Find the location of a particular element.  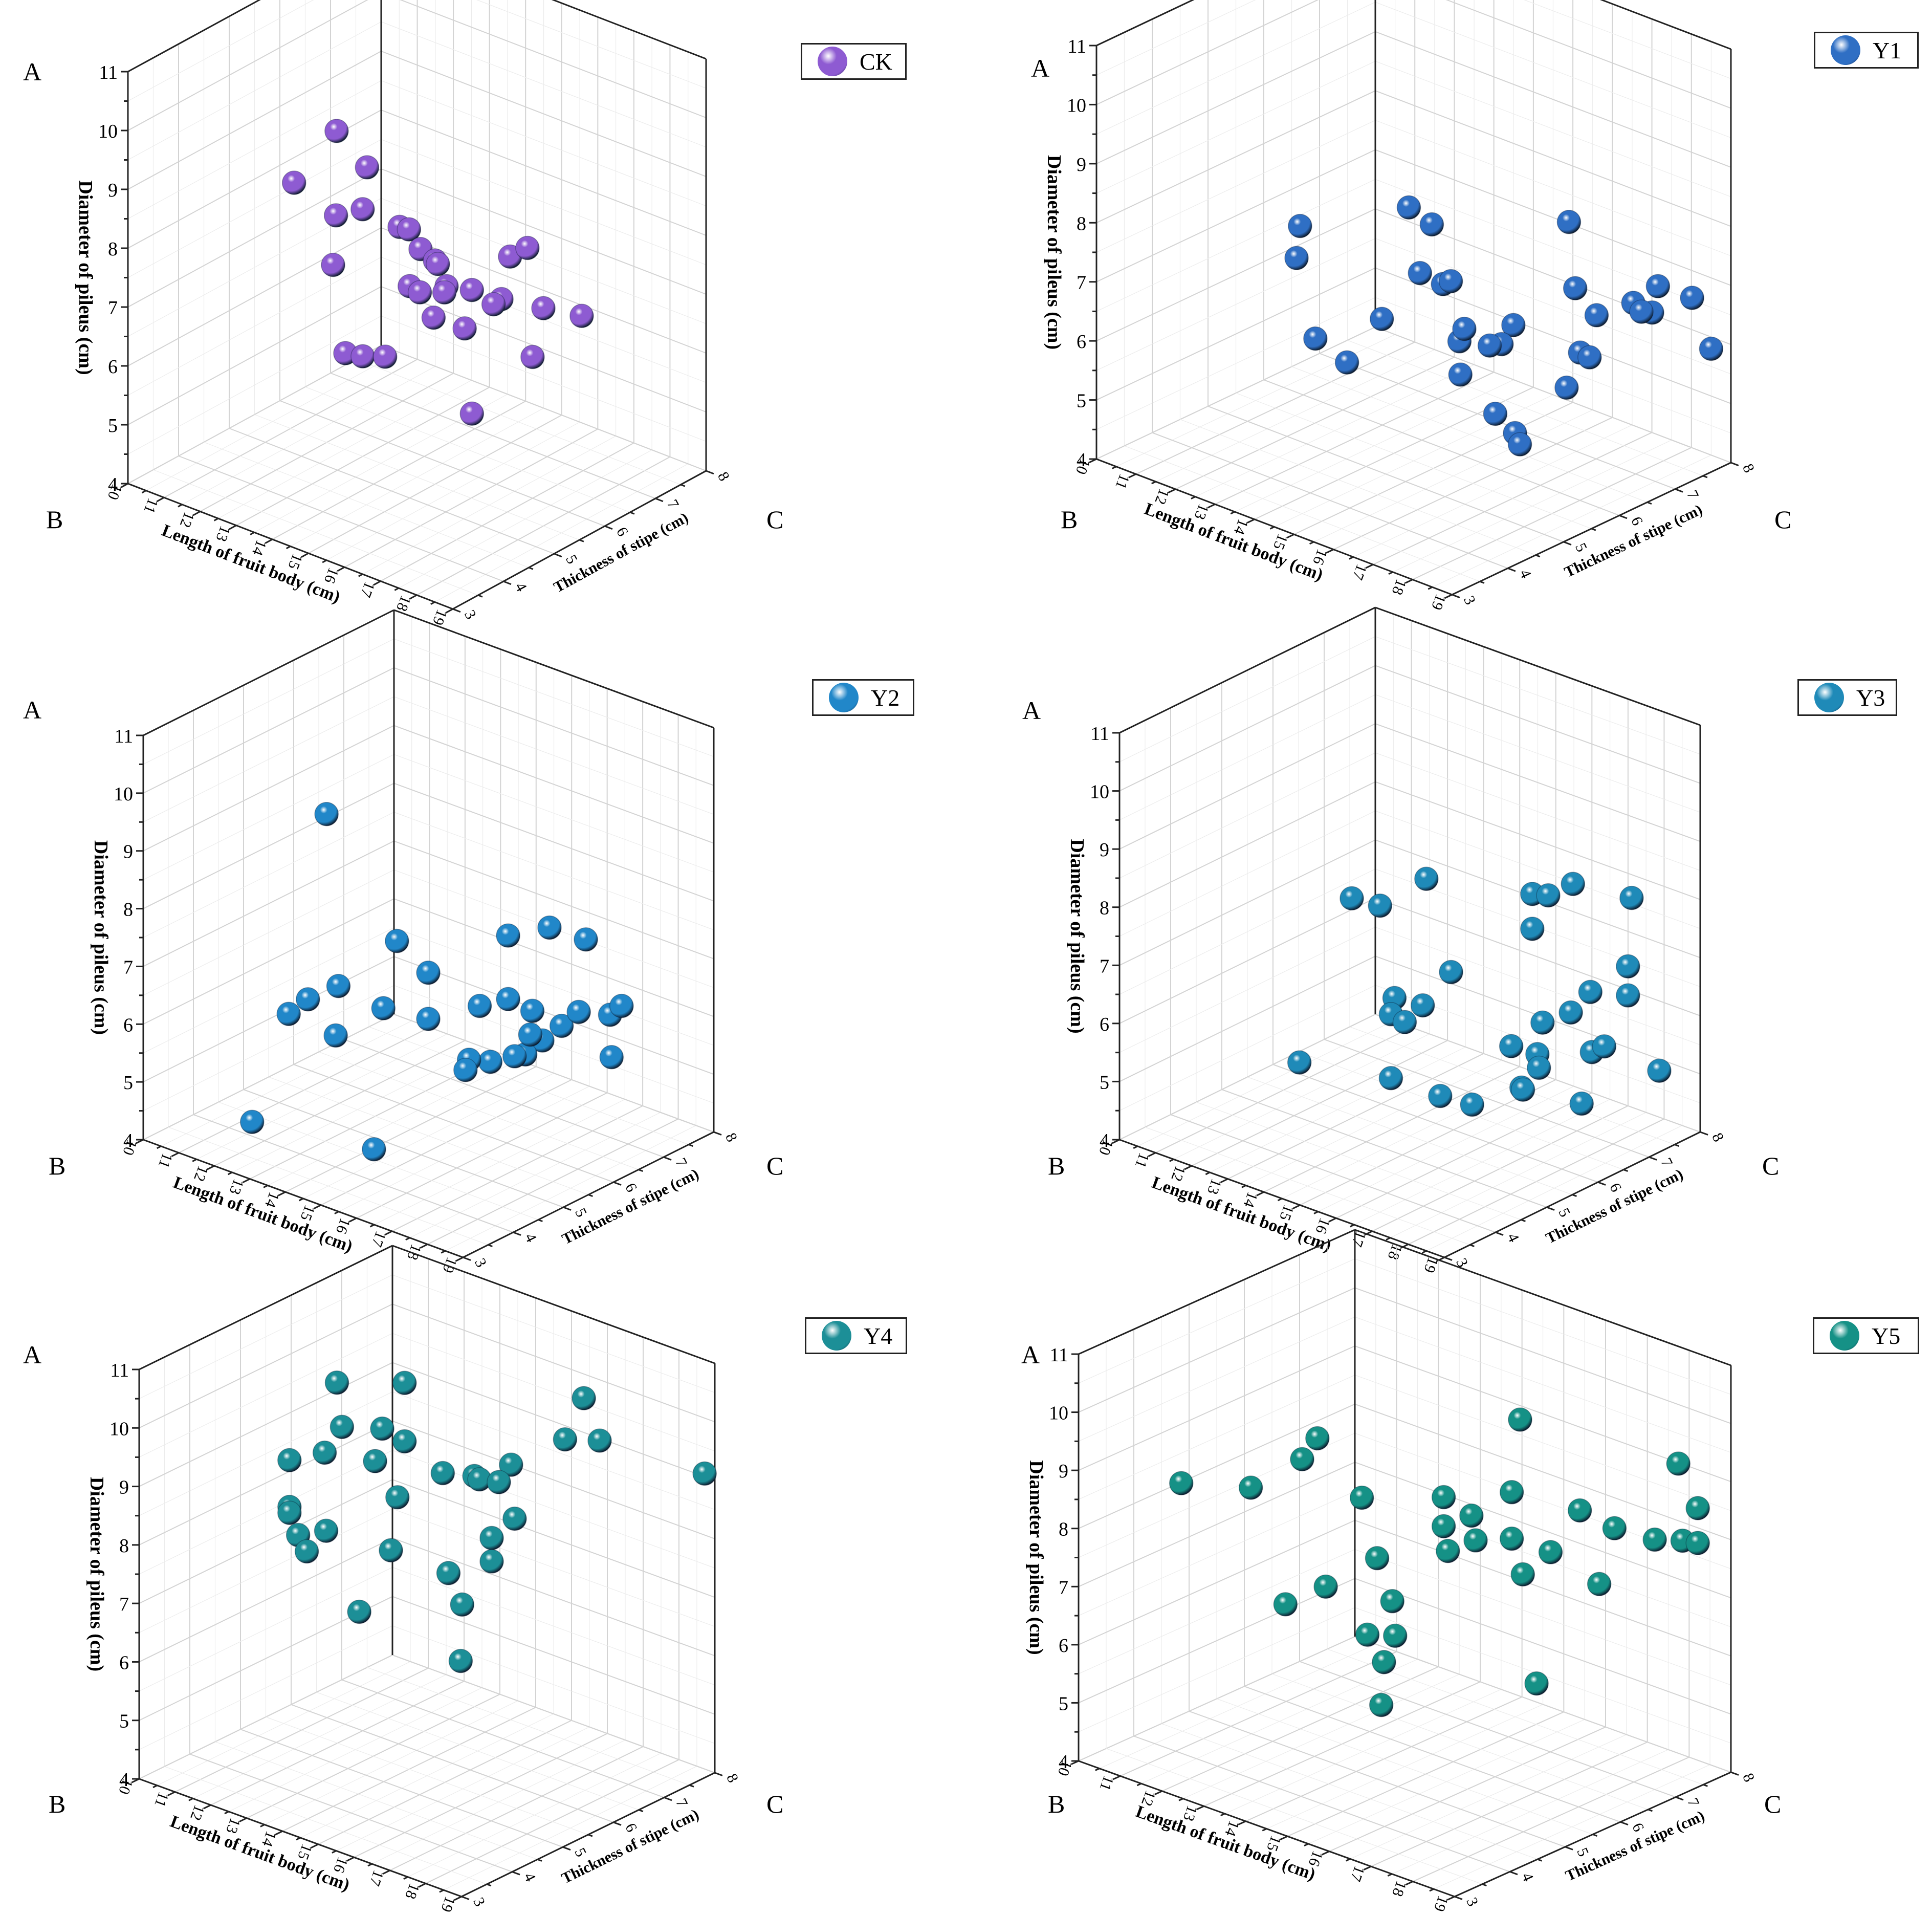

legend-label: Y5 is located at coordinates (1887, 1336).